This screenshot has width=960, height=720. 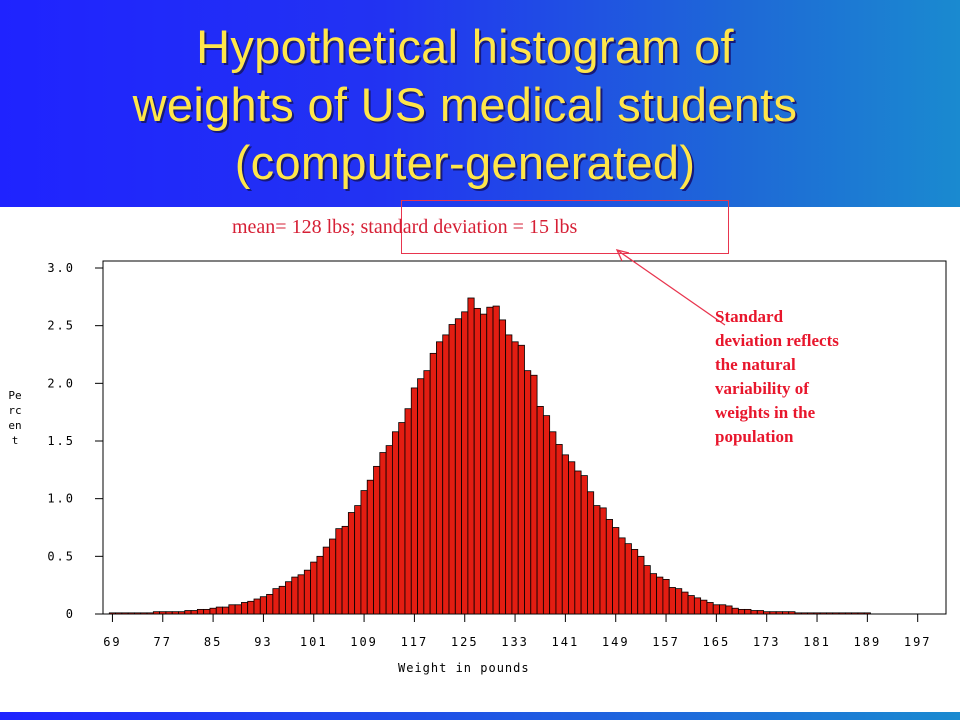 What do you see at coordinates (70, 614) in the screenshot?
I see `y-tick-label: 0` at bounding box center [70, 614].